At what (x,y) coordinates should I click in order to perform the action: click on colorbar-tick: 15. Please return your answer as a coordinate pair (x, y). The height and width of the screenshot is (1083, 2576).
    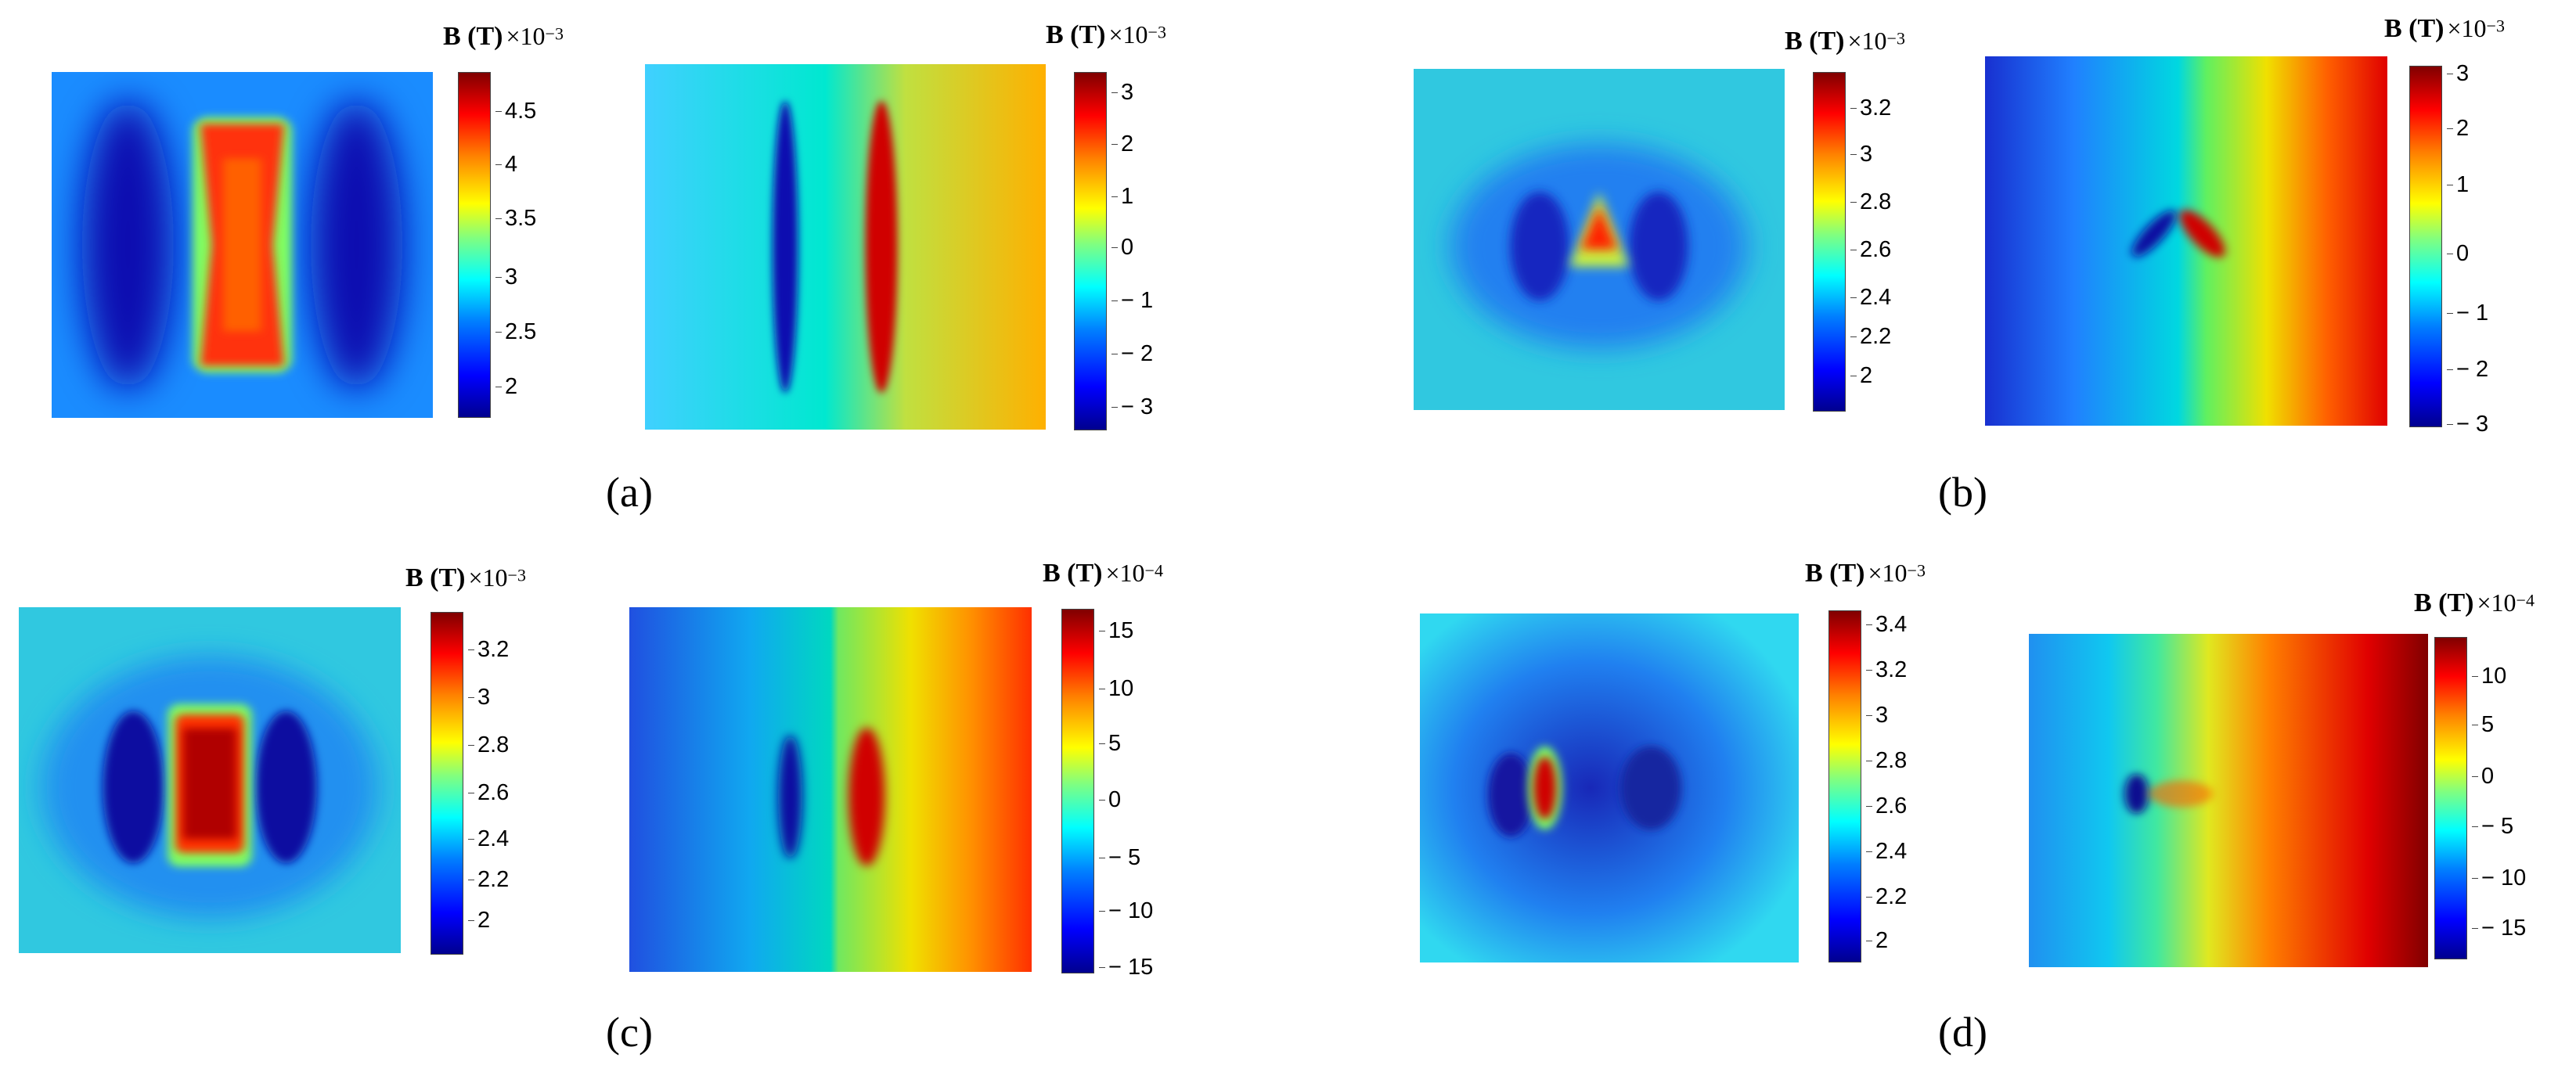
    Looking at the image, I should click on (1116, 631).